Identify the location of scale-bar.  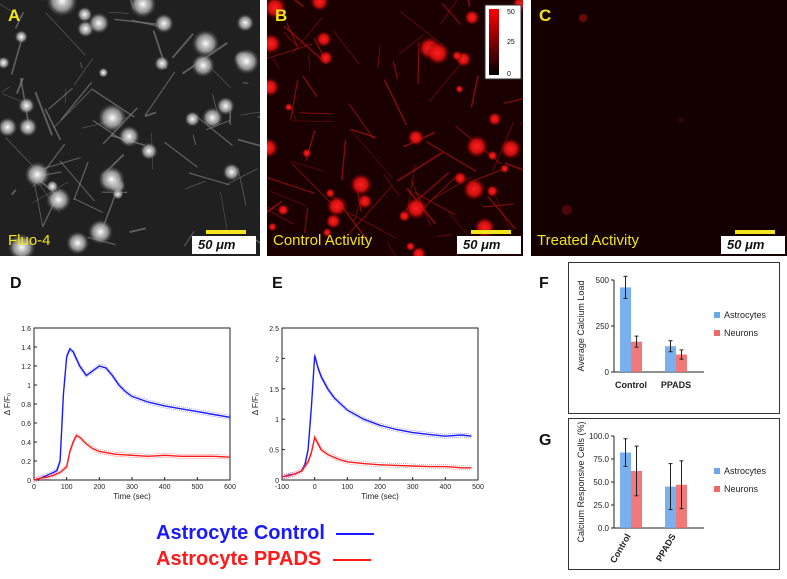
(226, 232).